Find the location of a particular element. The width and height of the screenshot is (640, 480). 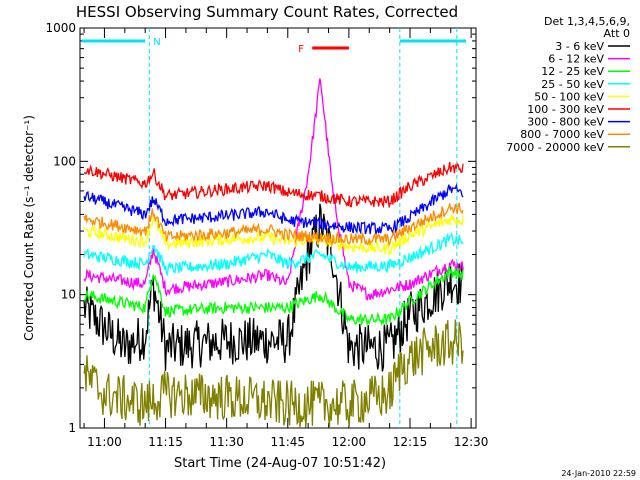

legend-item-label: 800 - 7000 keV is located at coordinates (562, 134).